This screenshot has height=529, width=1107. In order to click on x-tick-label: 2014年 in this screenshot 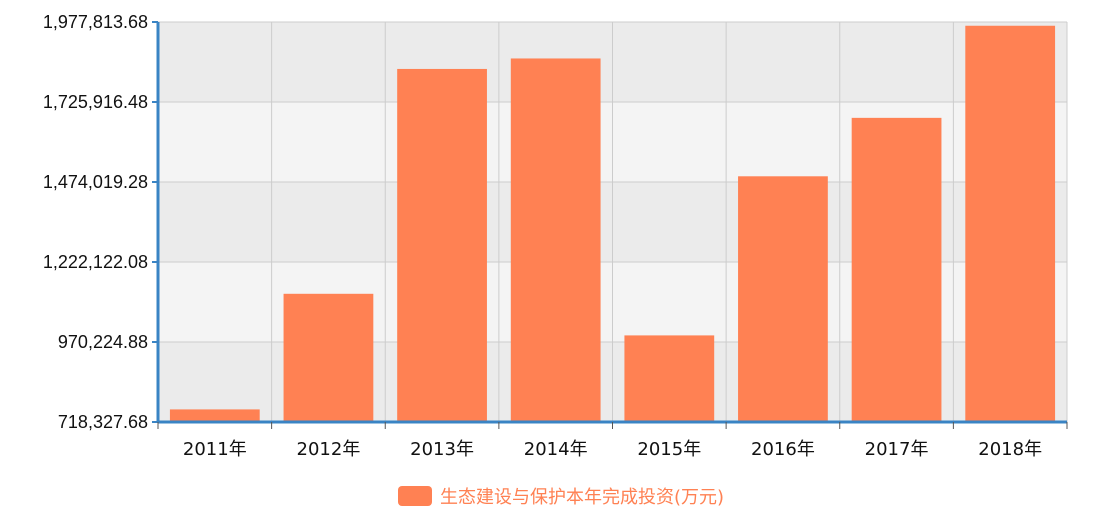, I will do `click(556, 449)`.